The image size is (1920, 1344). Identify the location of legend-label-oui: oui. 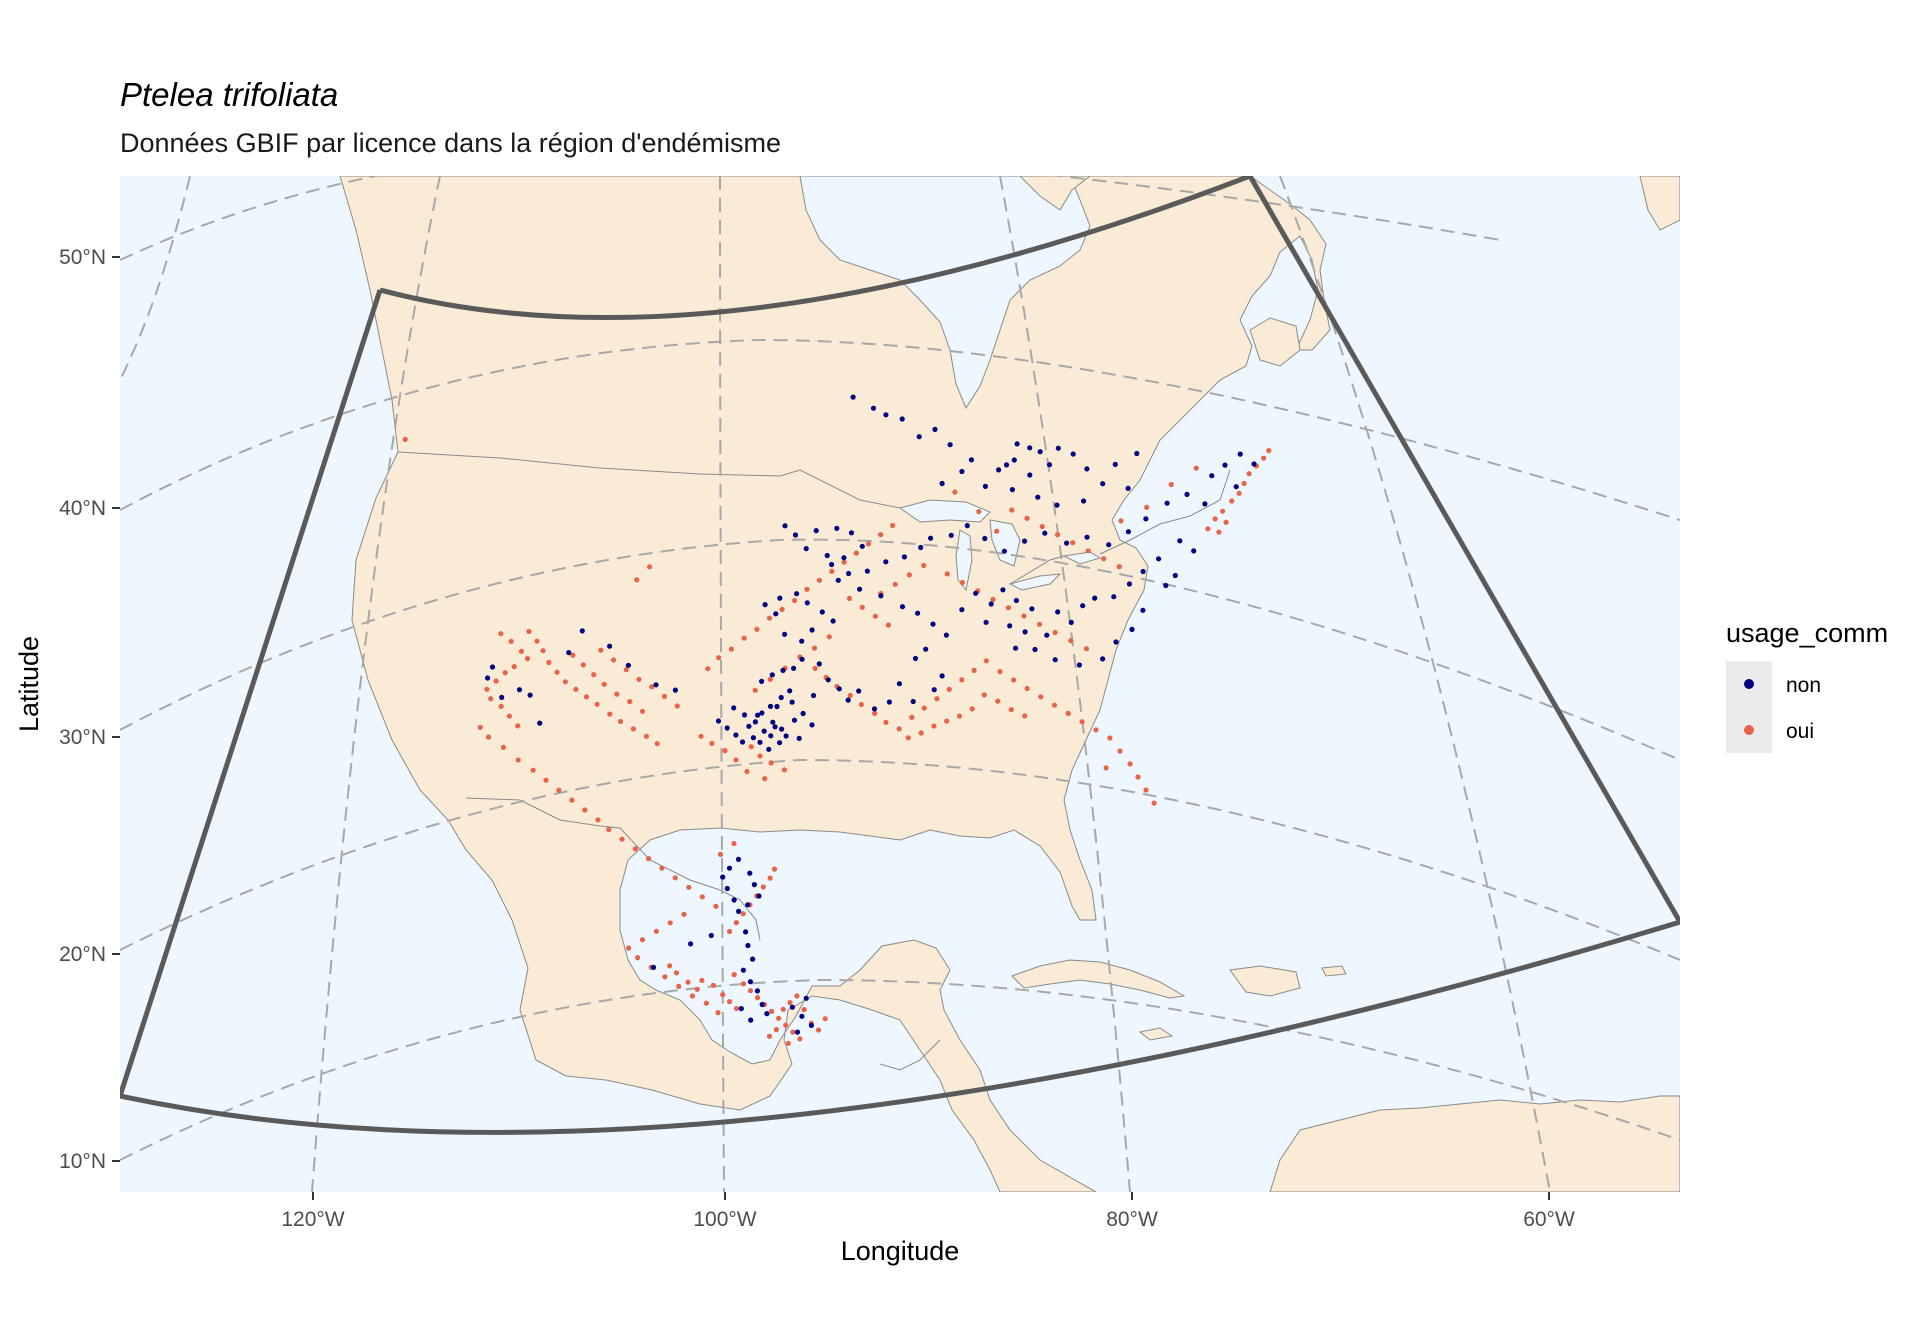
(1800, 731).